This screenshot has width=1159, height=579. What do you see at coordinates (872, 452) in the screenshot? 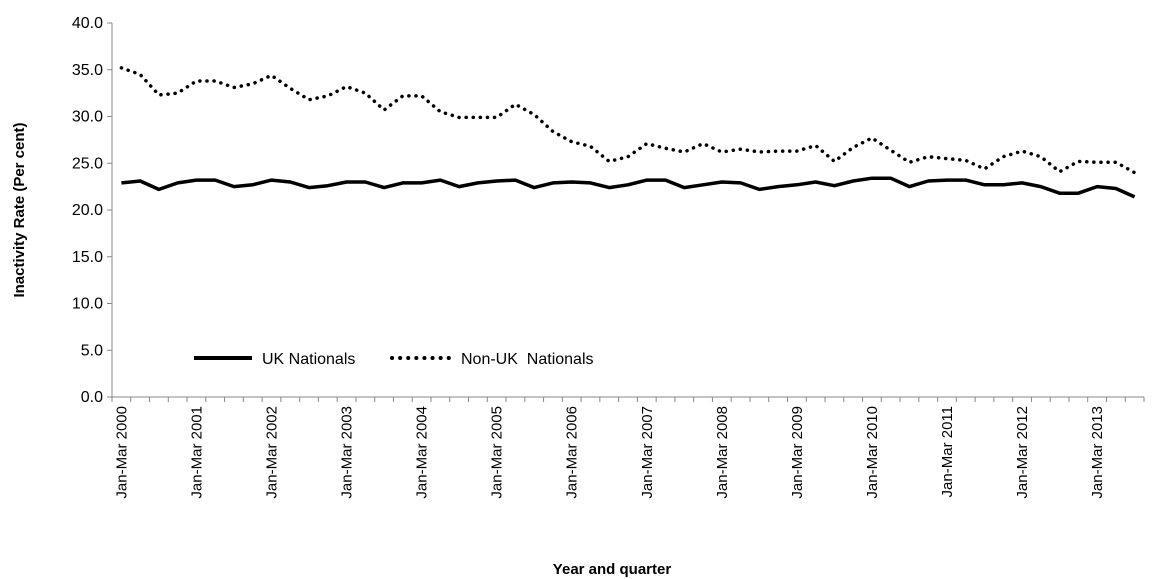
I see `x-tick-label: Jan-Mar 2010` at bounding box center [872, 452].